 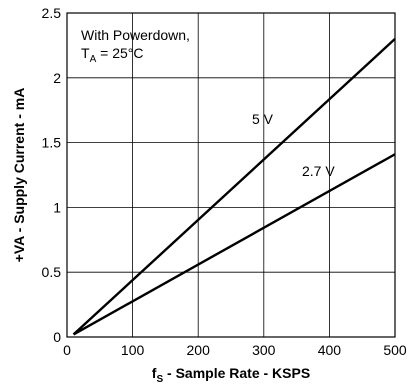 What do you see at coordinates (133, 350) in the screenshot?
I see `x-tick-label: 100` at bounding box center [133, 350].